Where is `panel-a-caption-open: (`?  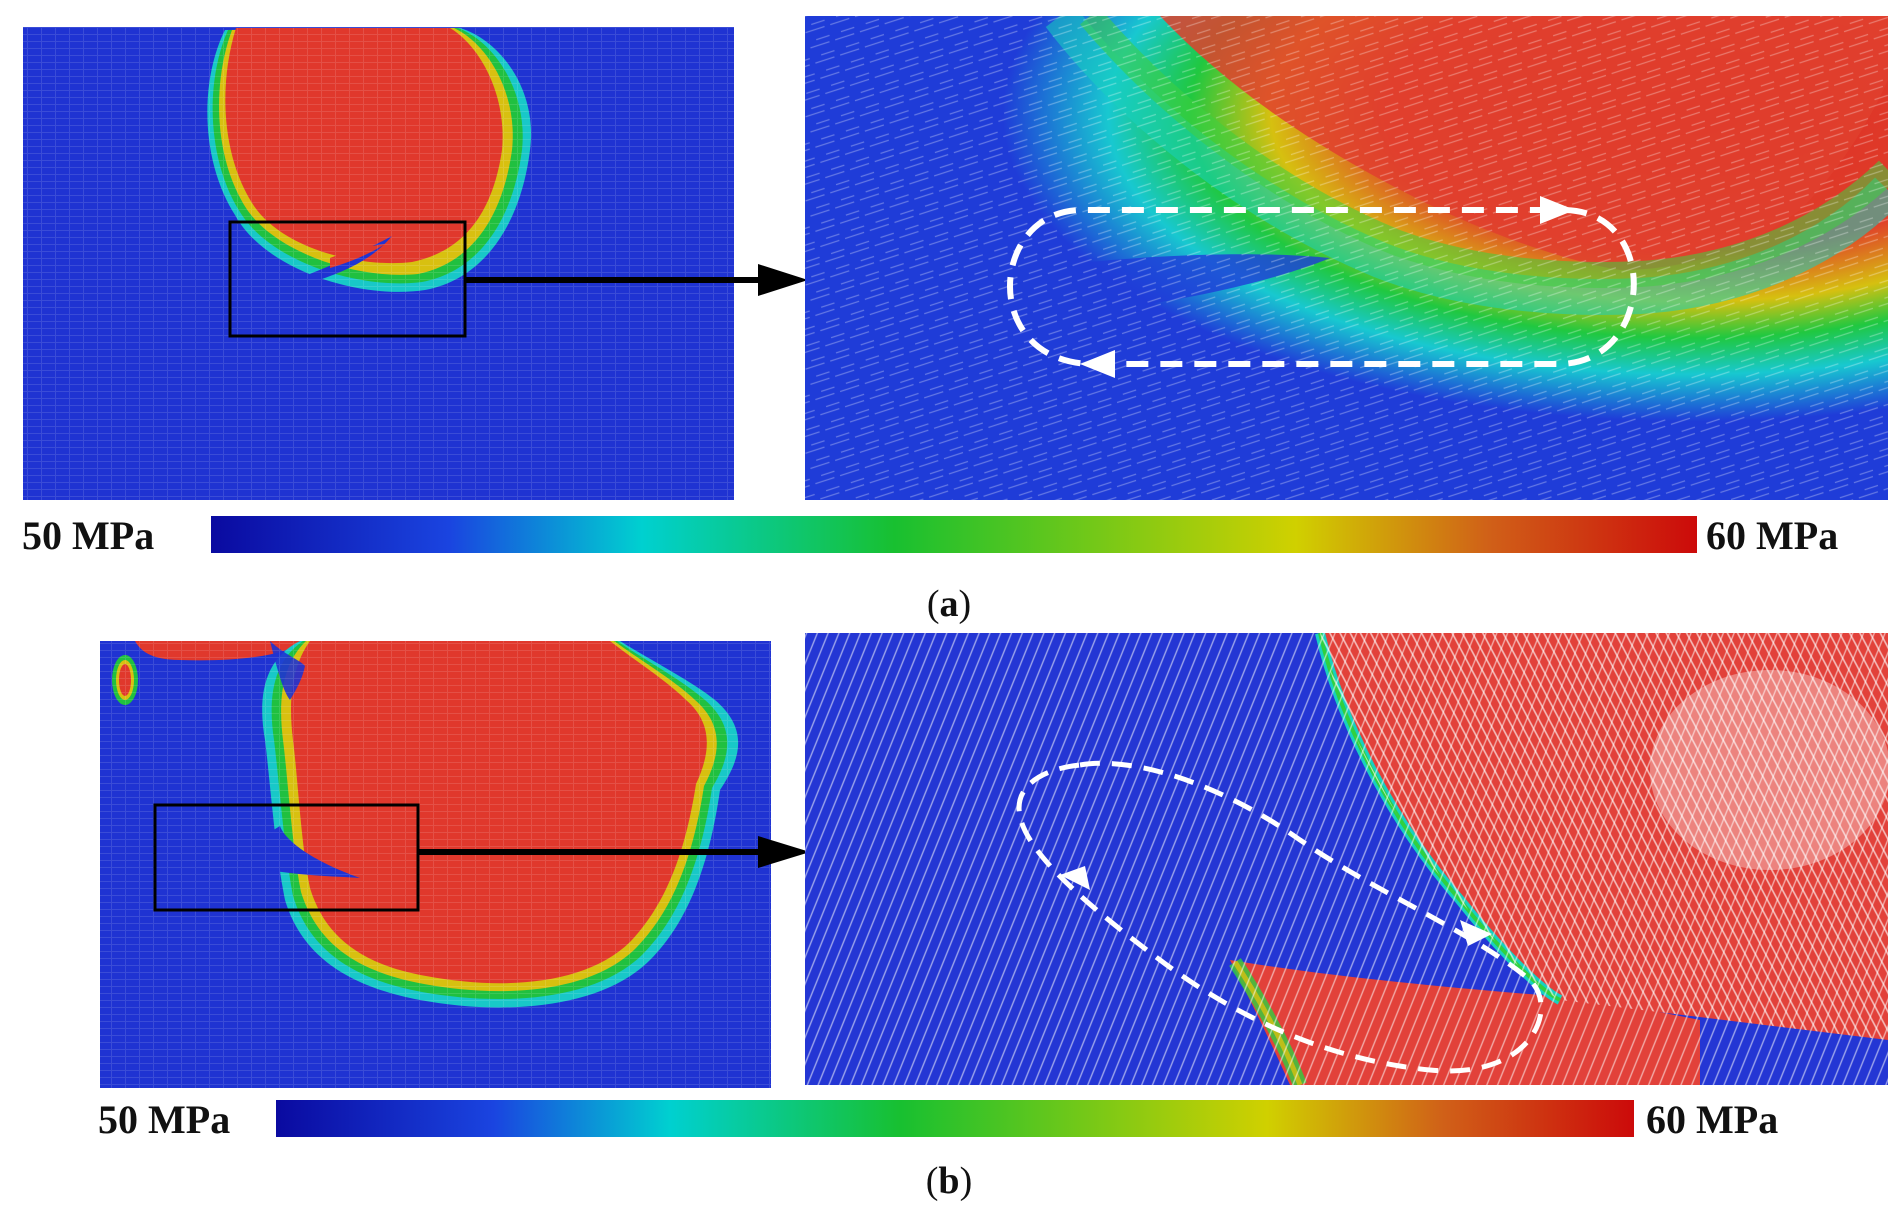 panel-a-caption-open: ( is located at coordinates (933, 604).